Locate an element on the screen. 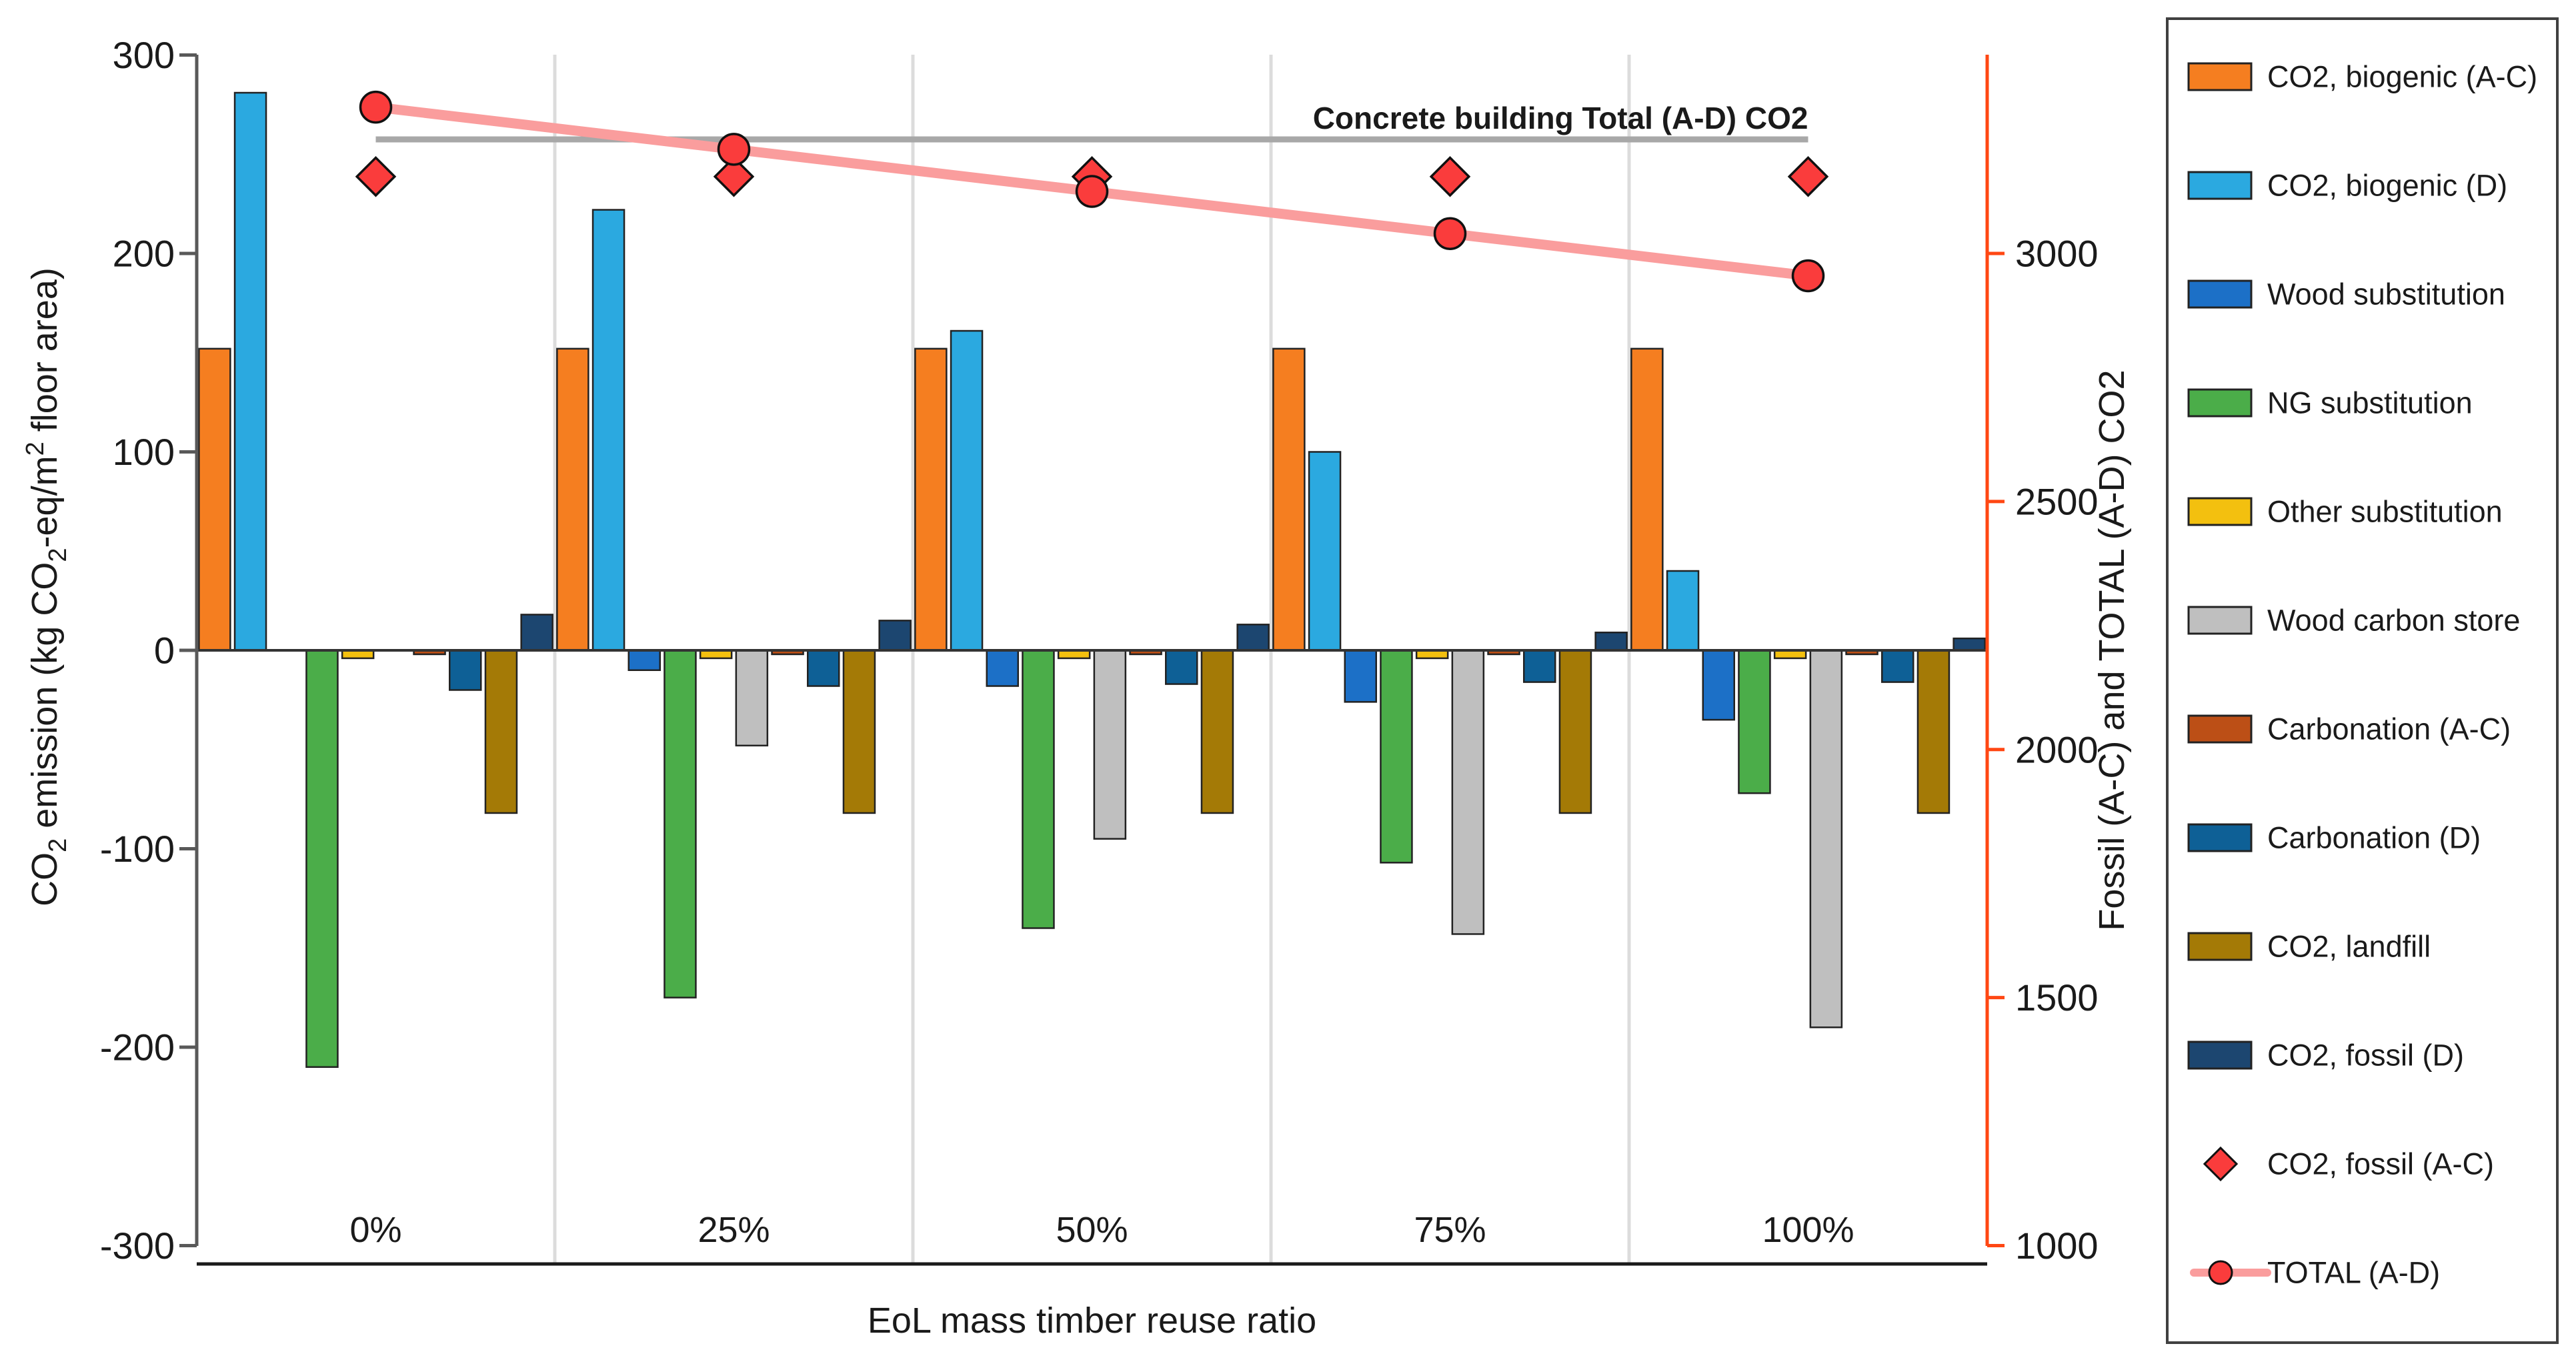  right-axis-title: Fossil (A-C) and TOTAL (A-D) CO2 is located at coordinates (2112, 650).